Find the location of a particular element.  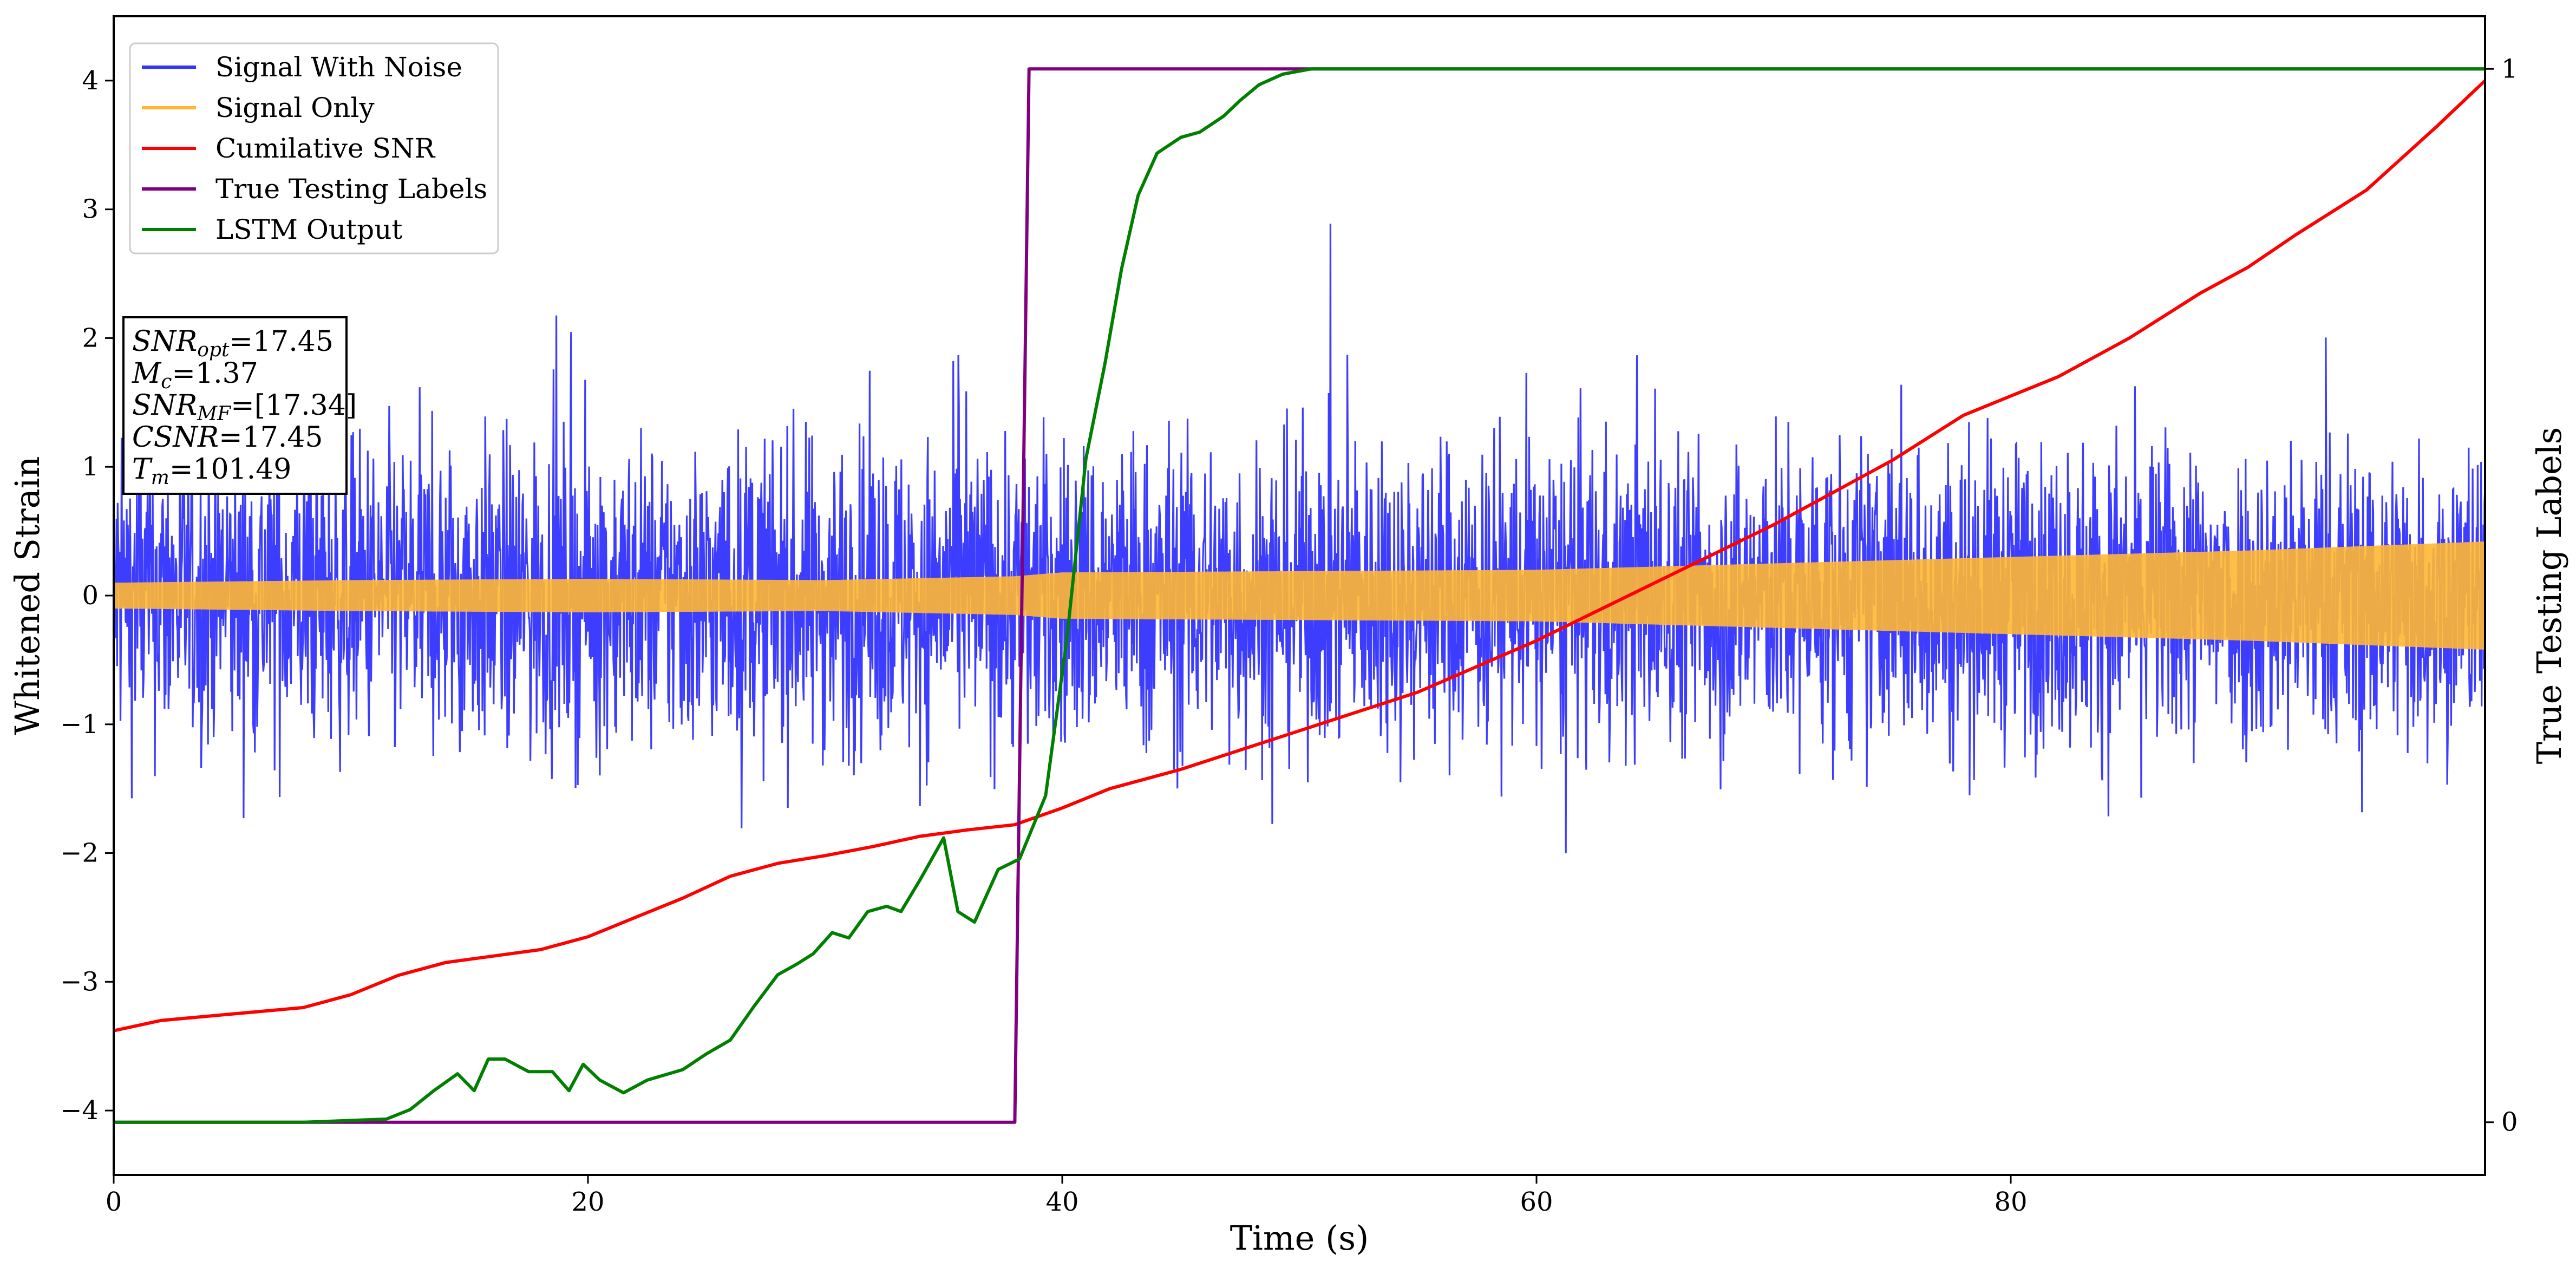

right-axis-ticks: 01 is located at coordinates (2502, 596).